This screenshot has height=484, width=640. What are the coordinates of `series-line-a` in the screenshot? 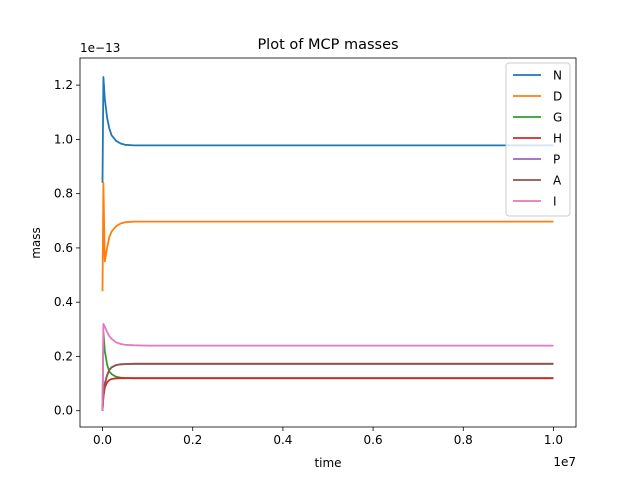 It's located at (327, 386).